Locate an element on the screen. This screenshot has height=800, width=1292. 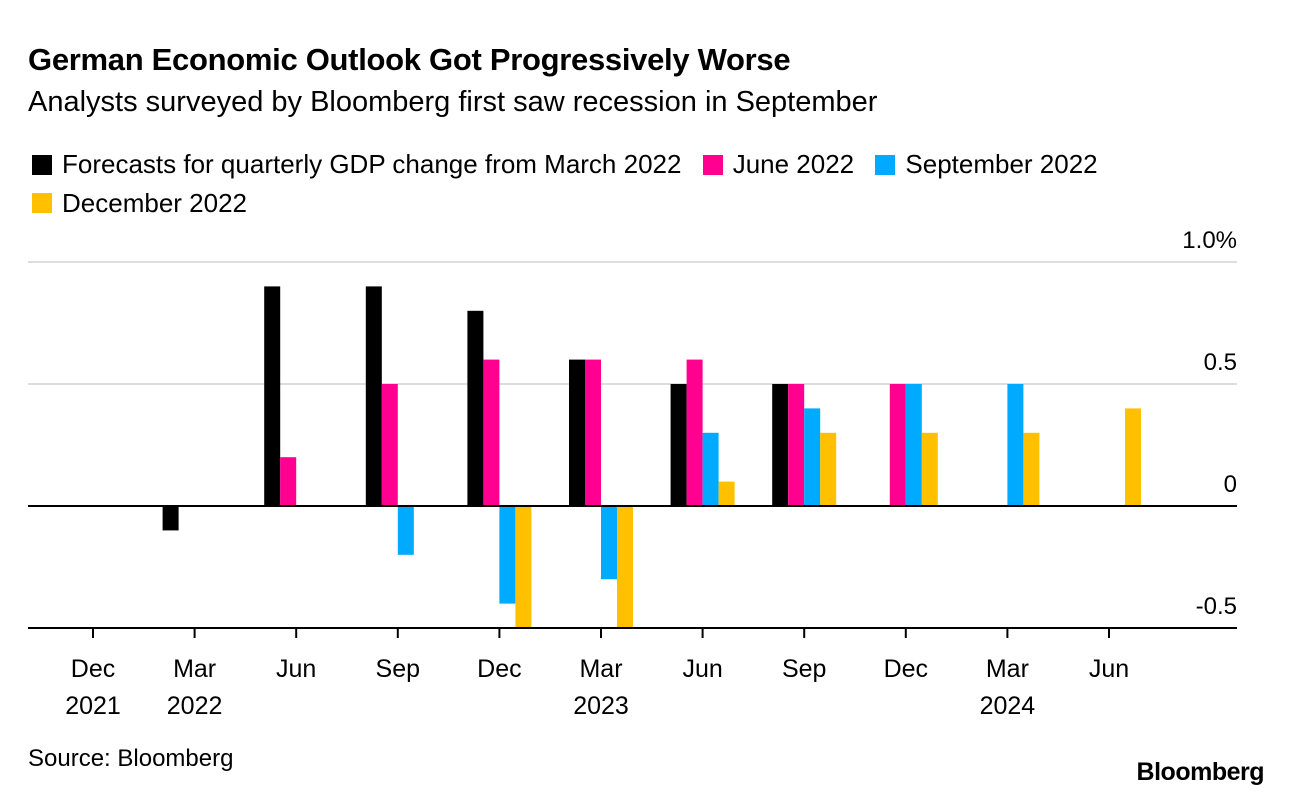
legend-item-june-2022: June 2022 is located at coordinates (778, 164).